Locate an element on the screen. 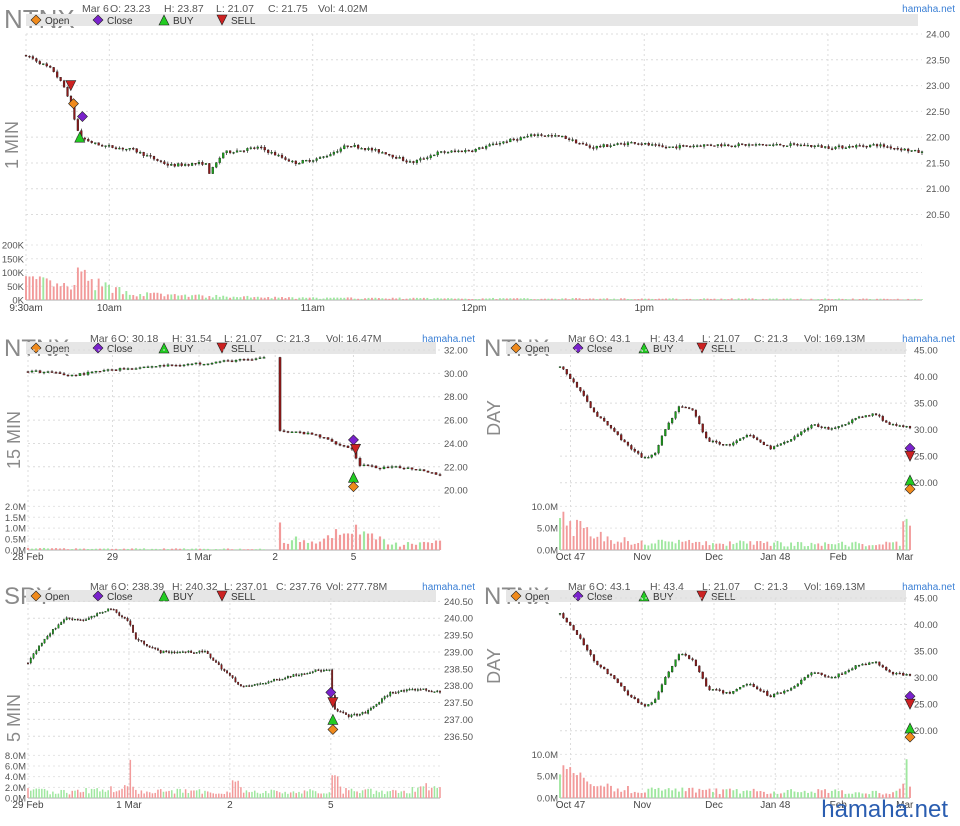  vol-tick-label: 150K is located at coordinates (13, 259).